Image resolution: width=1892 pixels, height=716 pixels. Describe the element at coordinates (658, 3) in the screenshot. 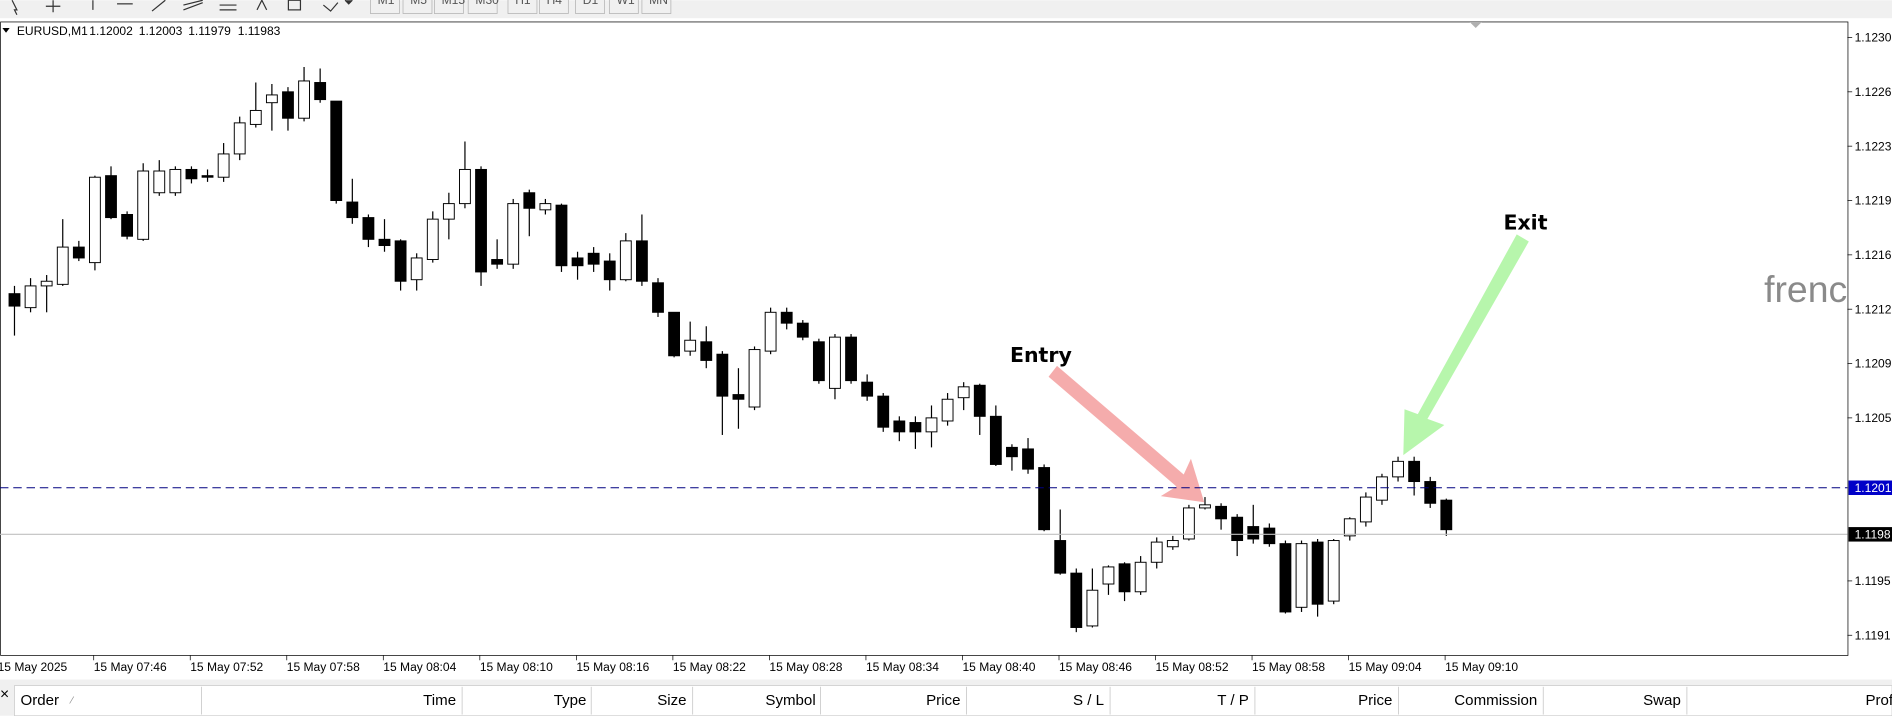

I see `timeframe-label: MN` at that location.